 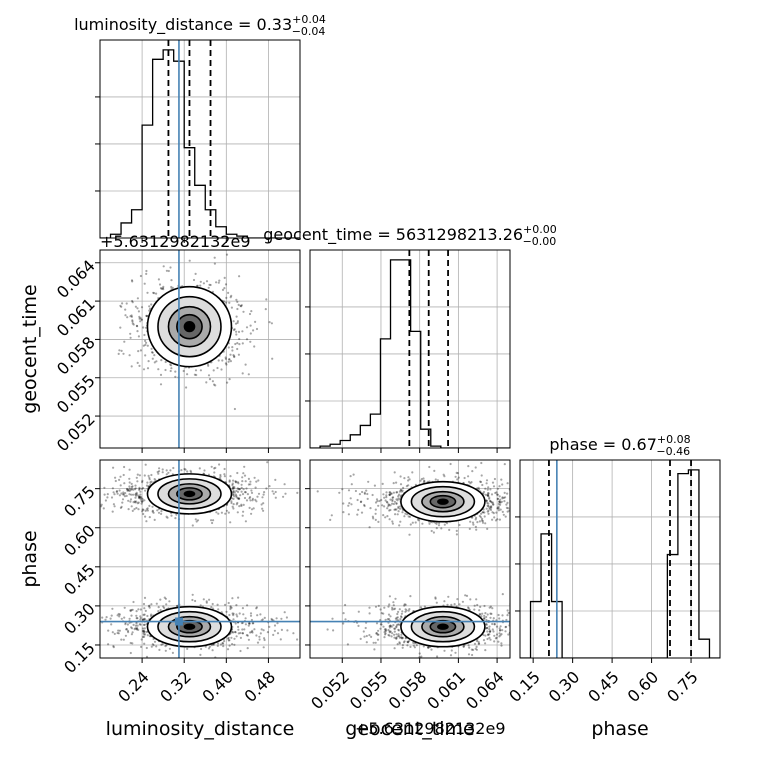 What do you see at coordinates (443, 626) in the screenshot?
I see `density-contour` at bounding box center [443, 626].